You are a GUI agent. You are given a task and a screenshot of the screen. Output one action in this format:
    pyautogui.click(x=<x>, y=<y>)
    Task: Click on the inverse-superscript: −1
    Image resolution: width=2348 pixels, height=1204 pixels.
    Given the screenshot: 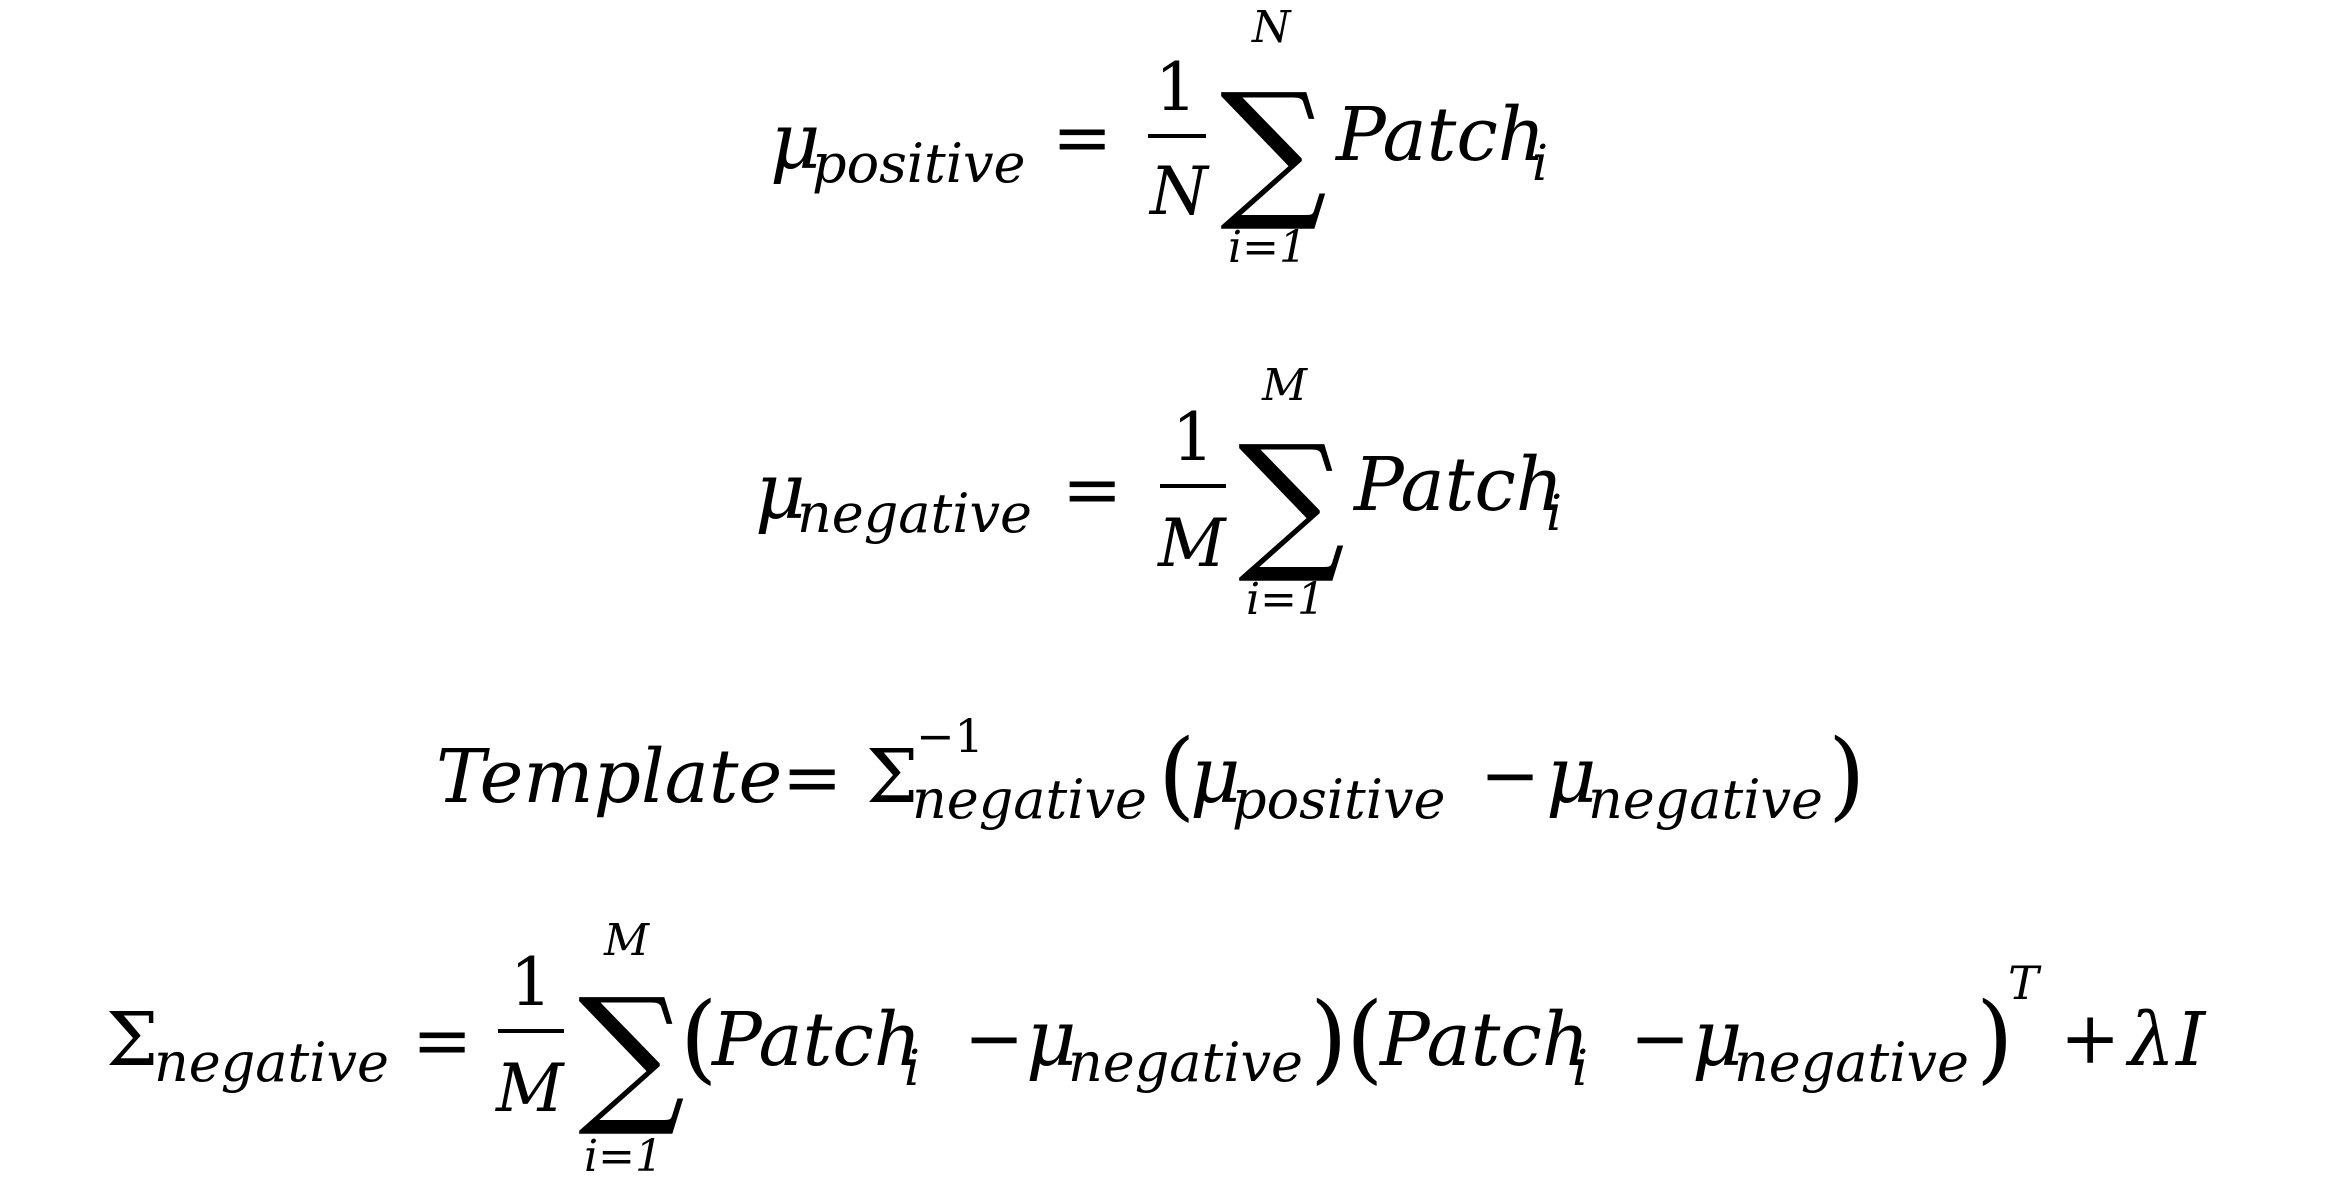 What is the action you would take?
    pyautogui.click(x=950, y=736)
    